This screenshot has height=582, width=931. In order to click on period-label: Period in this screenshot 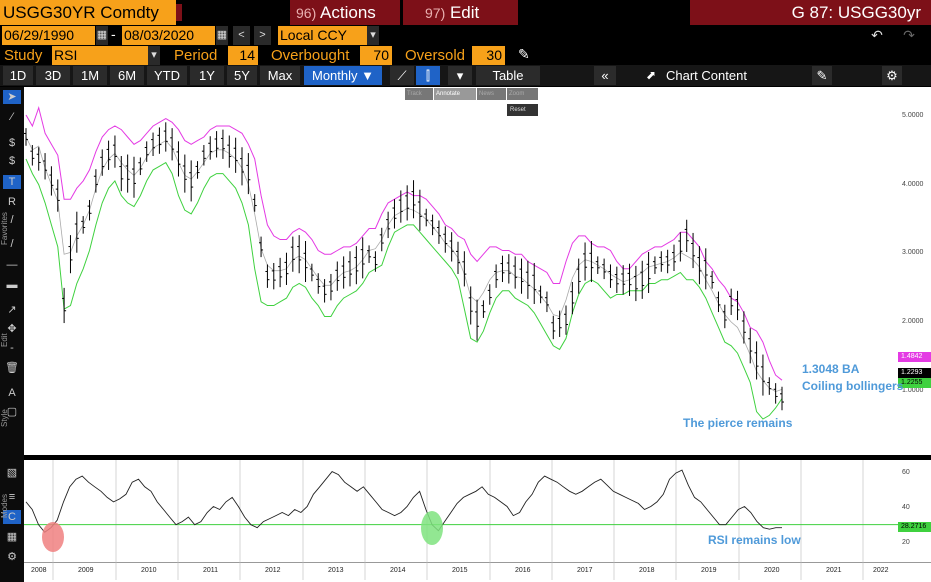, I will do `click(196, 55)`.